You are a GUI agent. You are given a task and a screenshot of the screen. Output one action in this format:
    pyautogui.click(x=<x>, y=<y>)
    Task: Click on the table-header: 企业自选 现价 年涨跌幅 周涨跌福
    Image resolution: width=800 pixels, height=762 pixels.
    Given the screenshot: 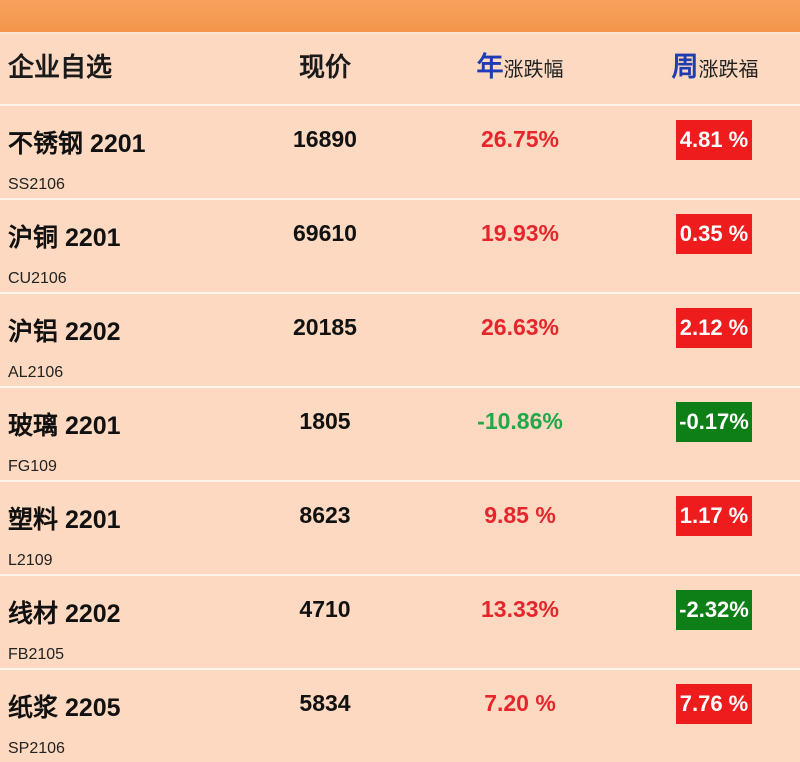 What is the action you would take?
    pyautogui.click(x=400, y=69)
    